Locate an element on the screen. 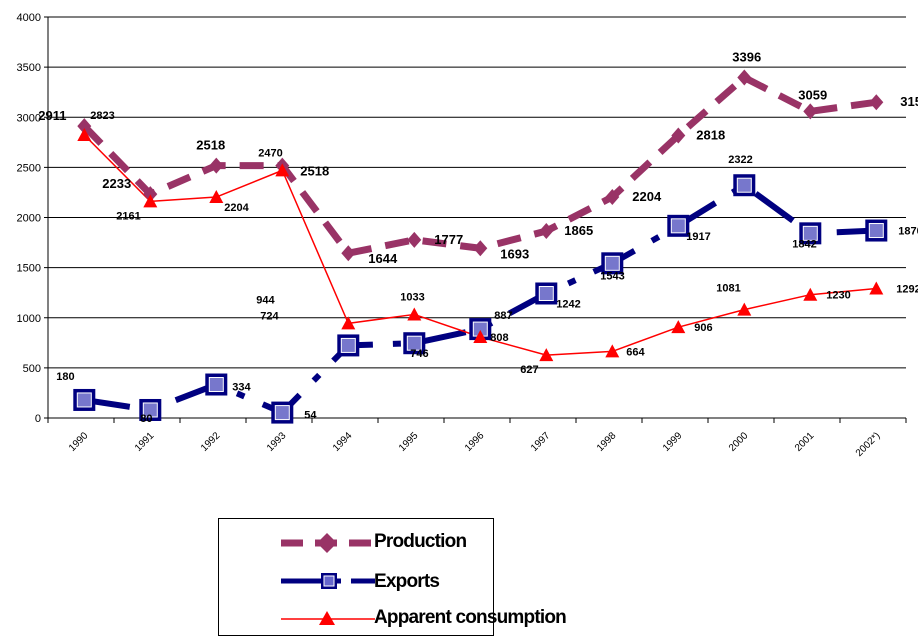 The image size is (918, 639). legend-item-apparent-consumption: Apparent consumption is located at coordinates (393, 617).